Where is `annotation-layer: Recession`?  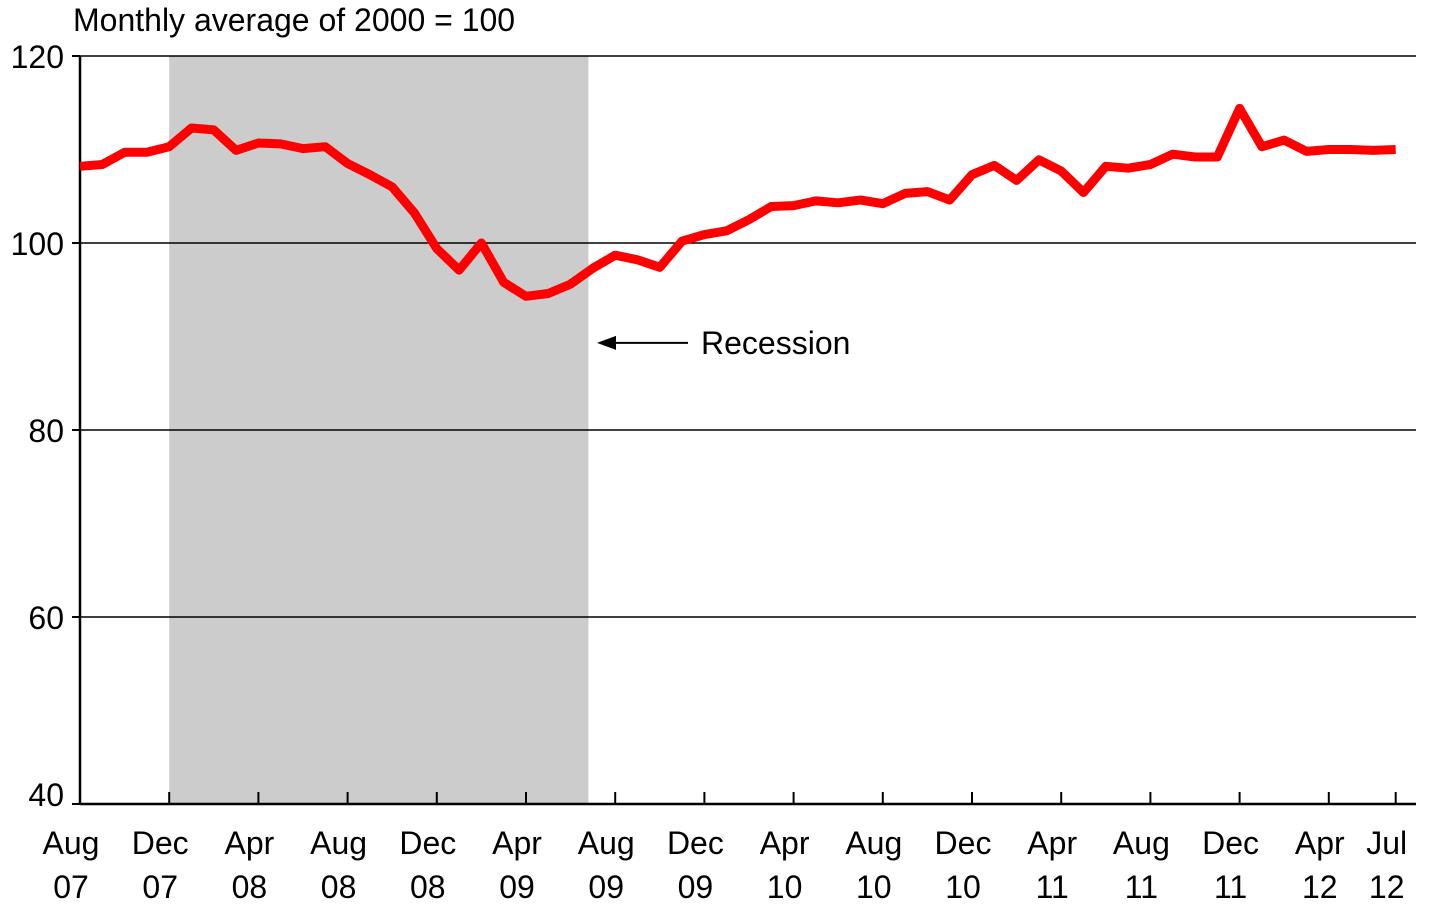
annotation-layer: Recession is located at coordinates (723, 343).